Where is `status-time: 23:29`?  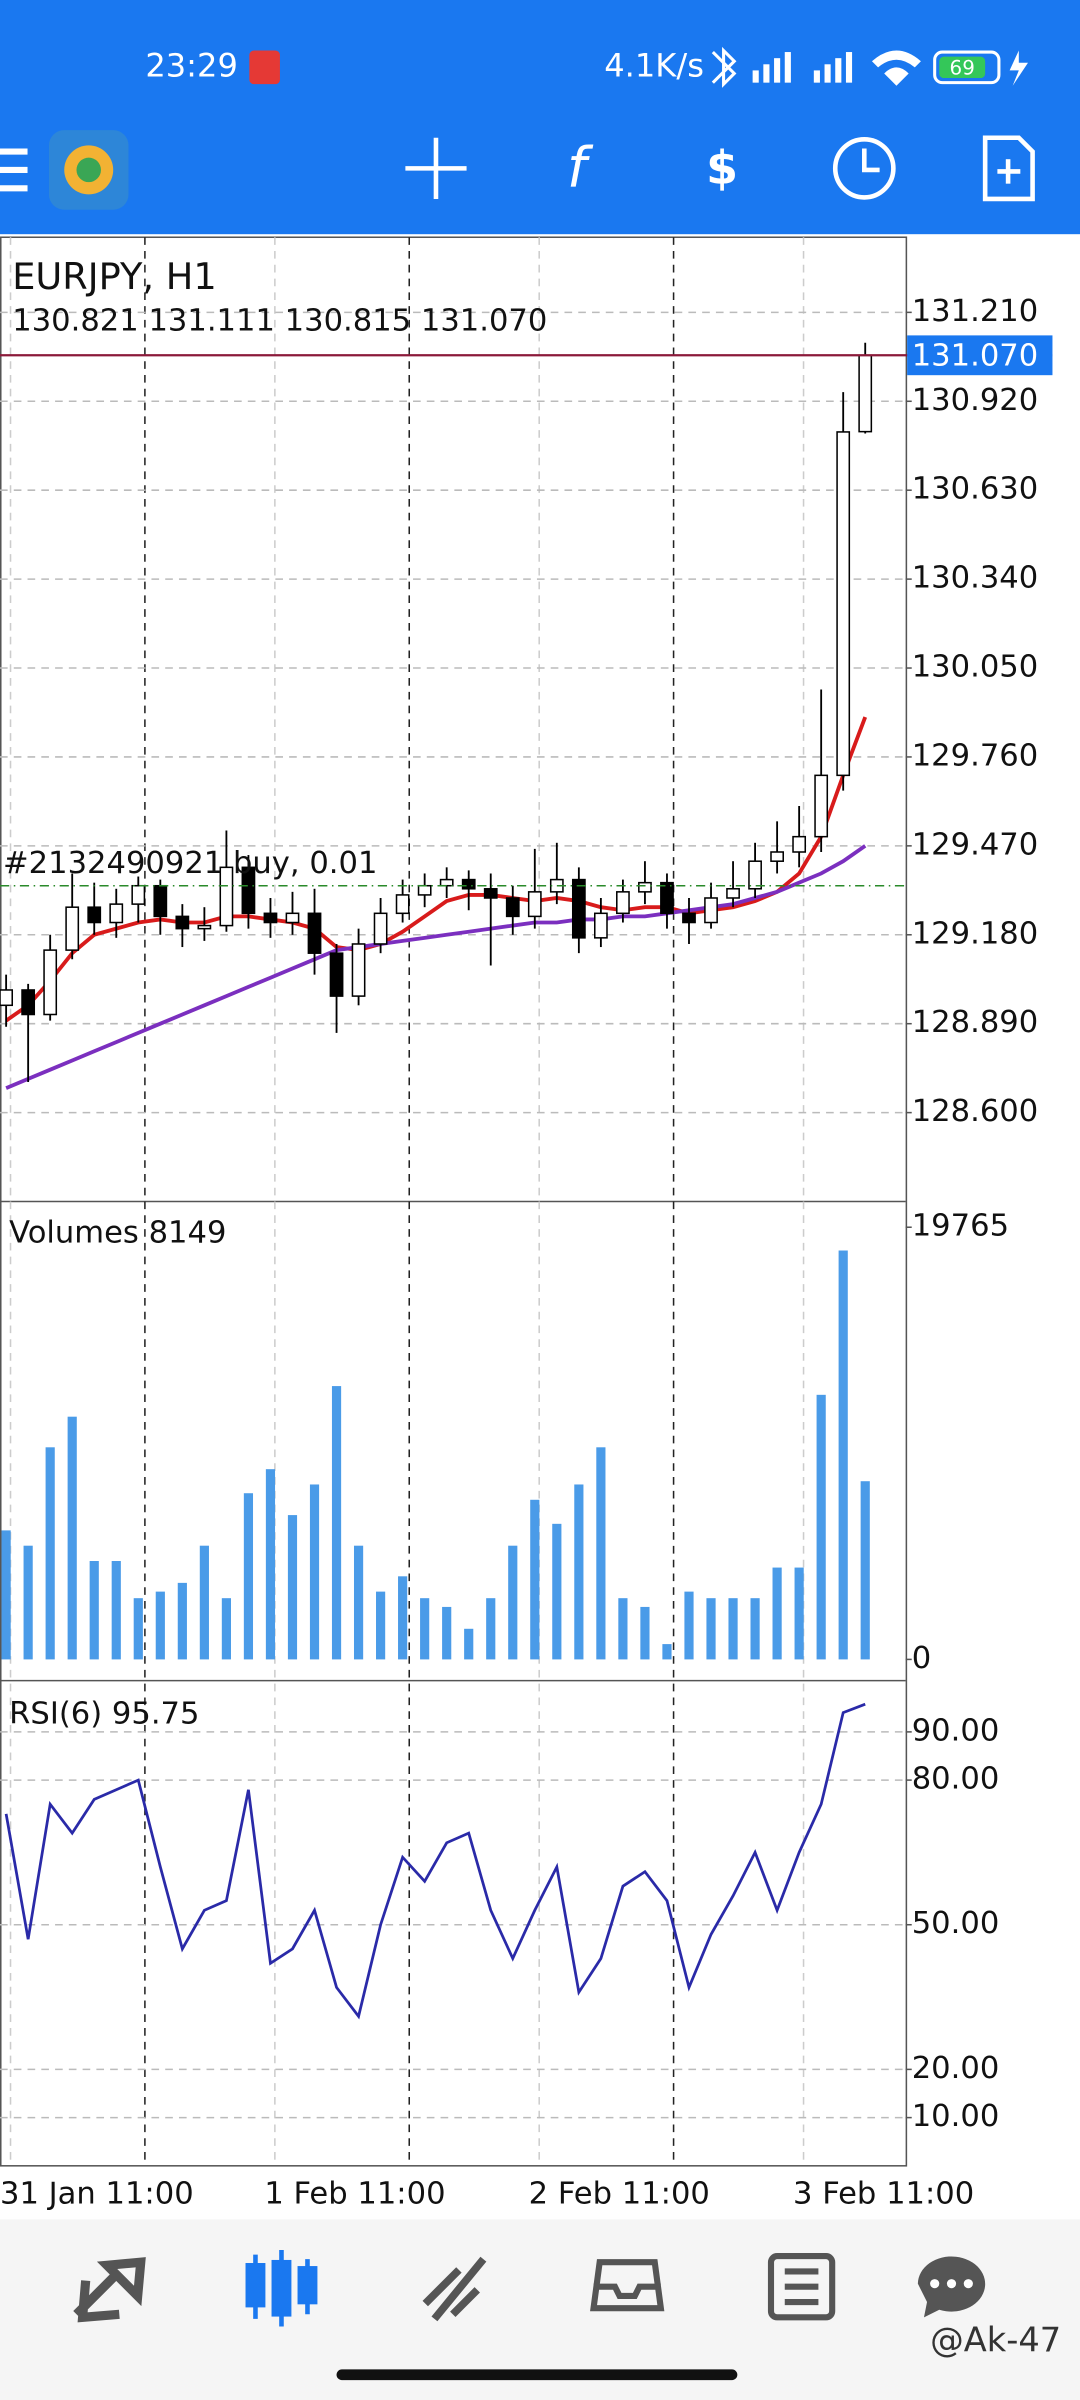
status-time: 23:29 is located at coordinates (191, 65).